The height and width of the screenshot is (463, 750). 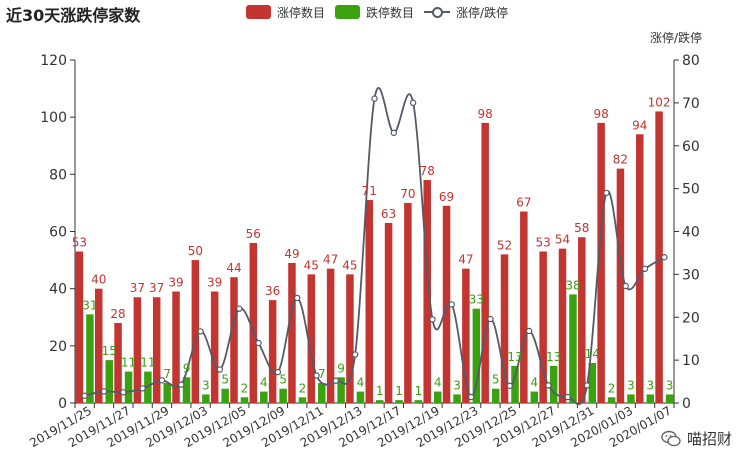 What do you see at coordinates (53, 118) in the screenshot?
I see `y-left-tick-label: 100` at bounding box center [53, 118].